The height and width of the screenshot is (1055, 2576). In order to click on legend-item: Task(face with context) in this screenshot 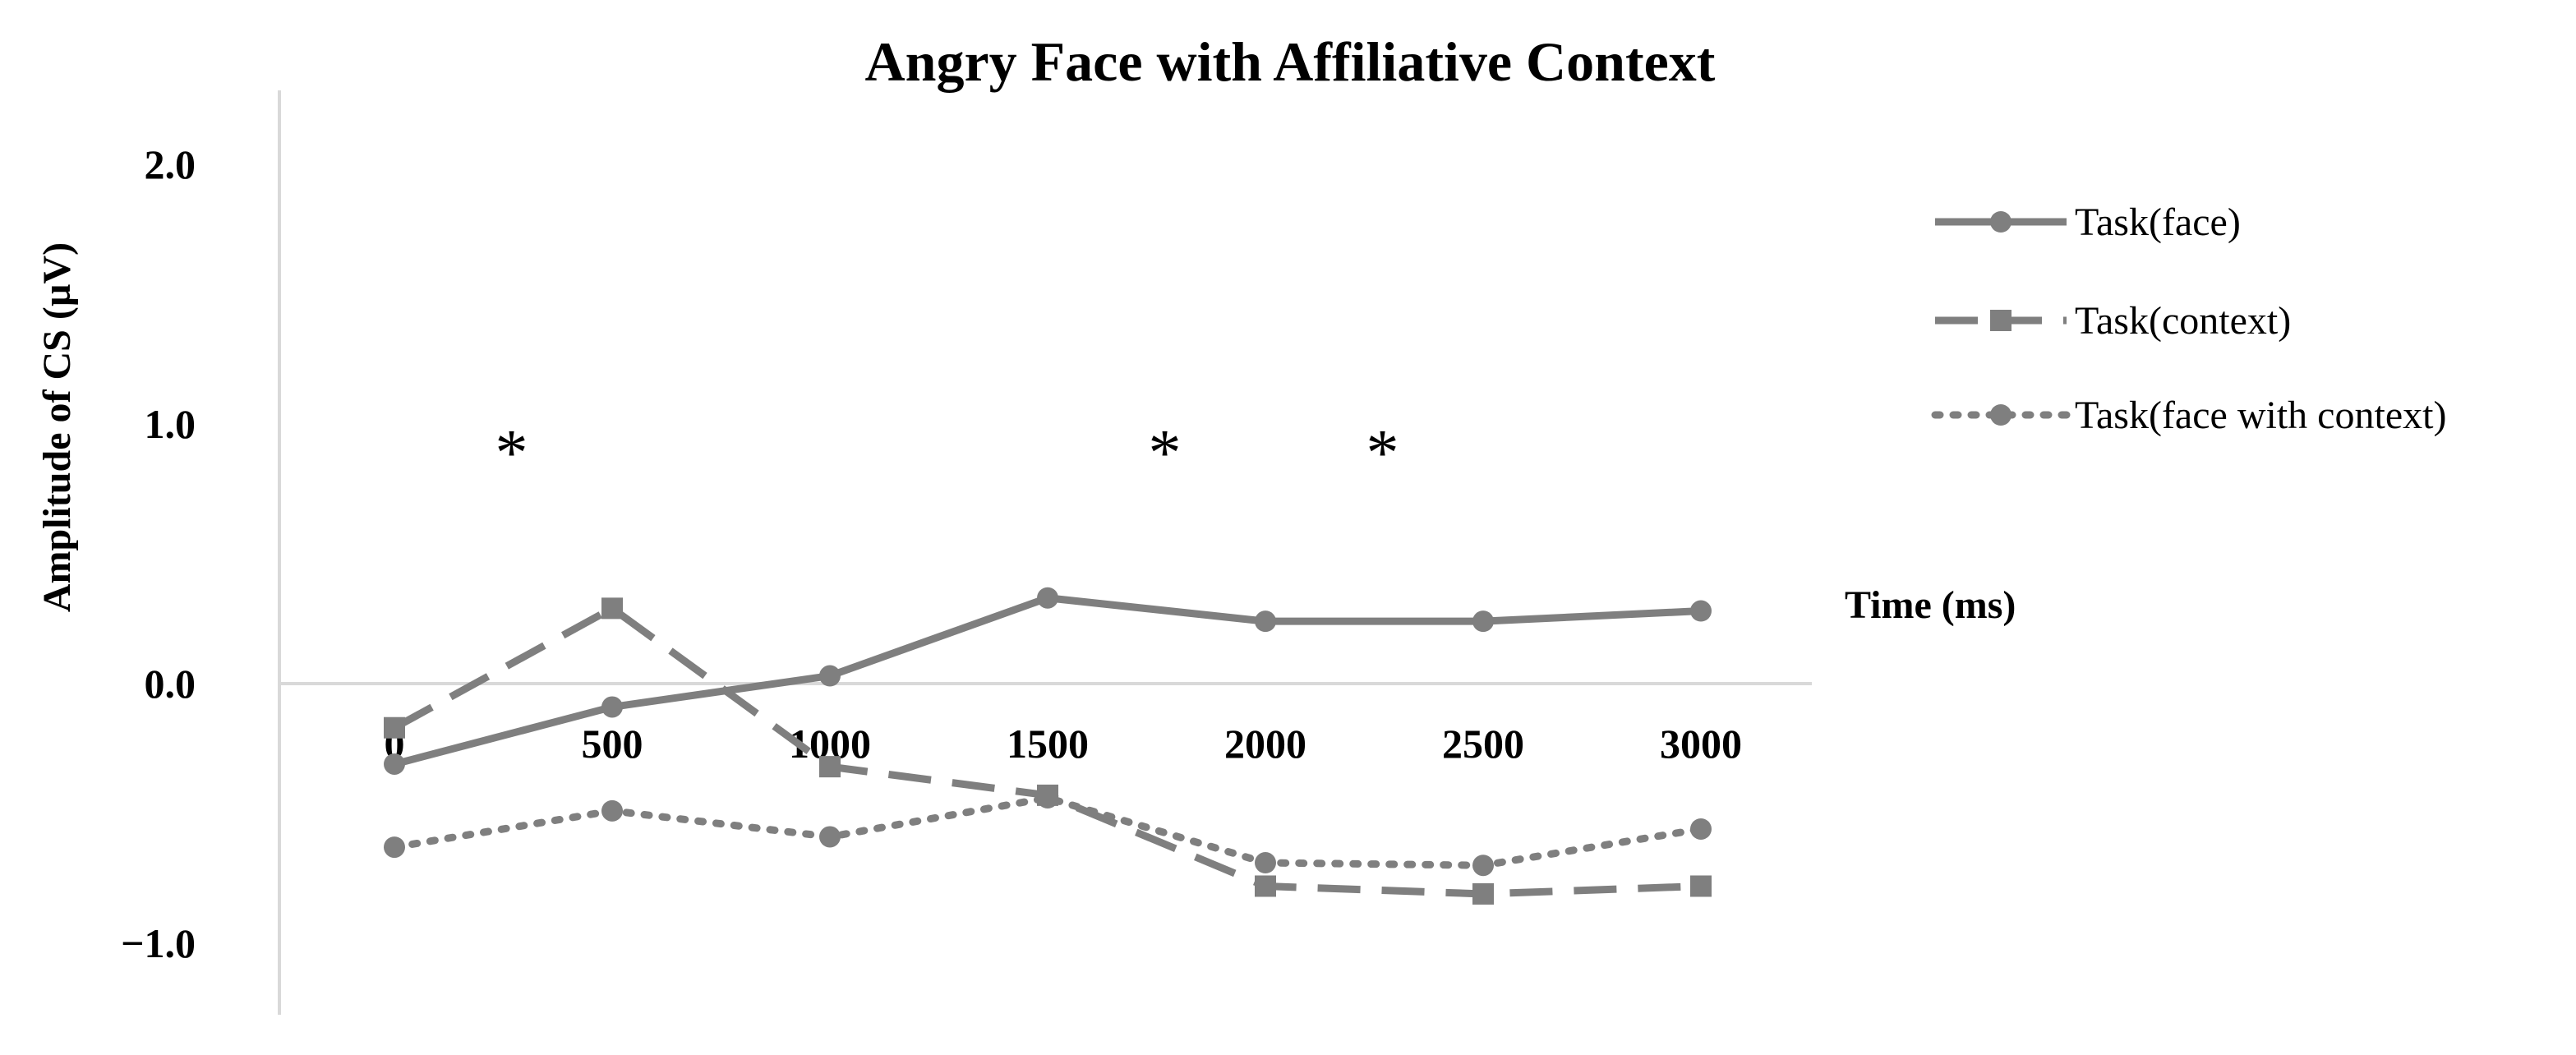, I will do `click(2188, 415)`.